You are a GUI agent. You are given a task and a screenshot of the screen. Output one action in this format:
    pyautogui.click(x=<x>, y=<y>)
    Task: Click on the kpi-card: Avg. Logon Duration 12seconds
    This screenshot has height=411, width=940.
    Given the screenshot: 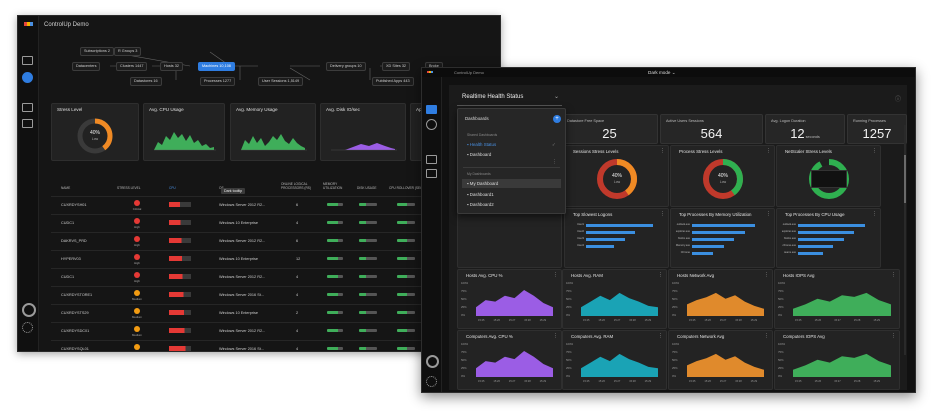 What is the action you would take?
    pyautogui.click(x=805, y=129)
    